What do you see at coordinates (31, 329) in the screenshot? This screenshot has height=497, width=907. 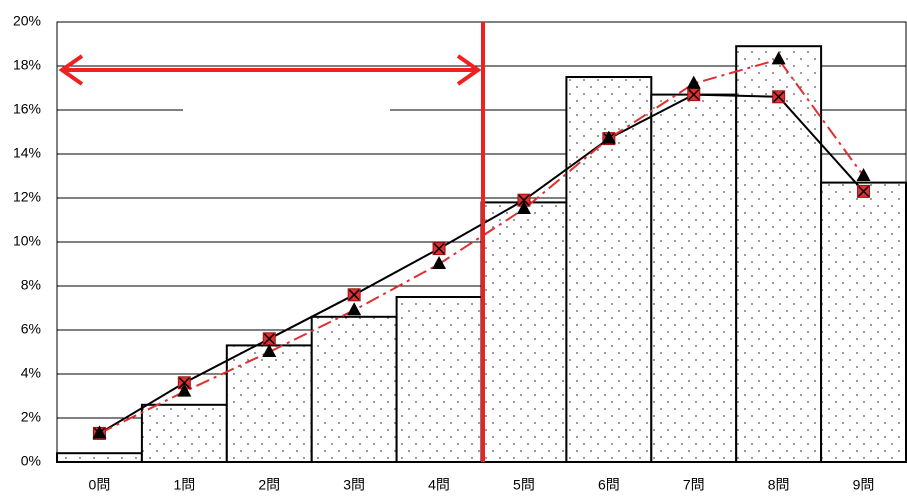 I see `y-tick-label: 6%` at bounding box center [31, 329].